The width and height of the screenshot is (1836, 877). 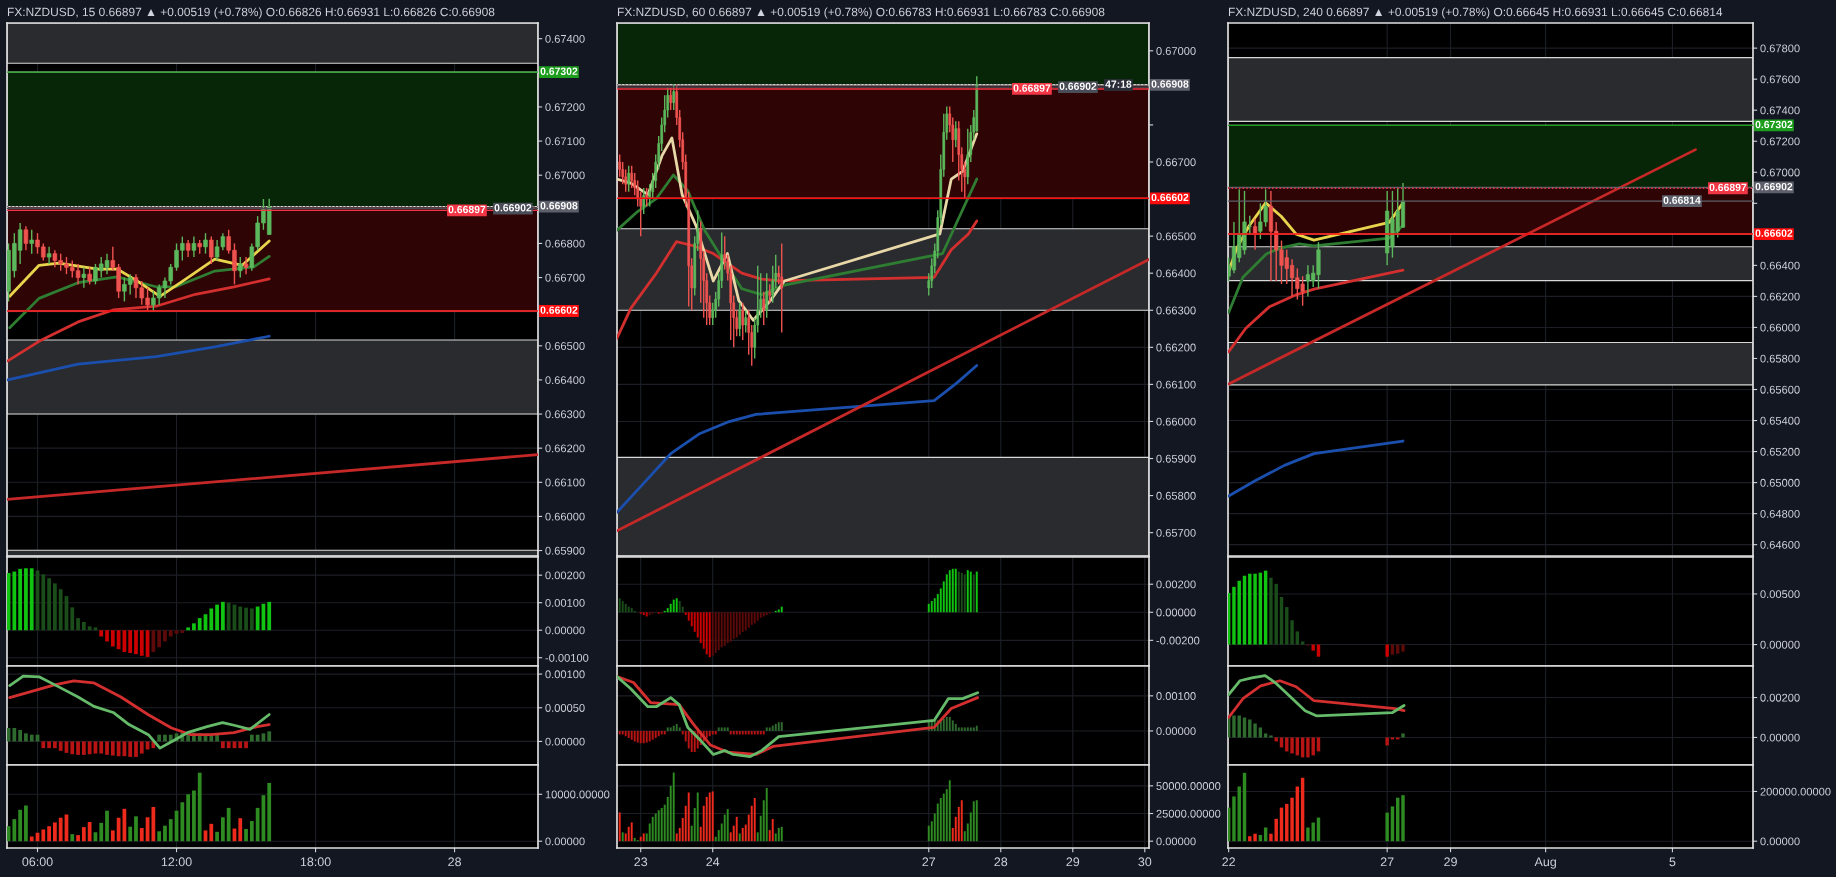 What do you see at coordinates (1780, 79) in the screenshot?
I see `y-tick-label: 0.67600` at bounding box center [1780, 79].